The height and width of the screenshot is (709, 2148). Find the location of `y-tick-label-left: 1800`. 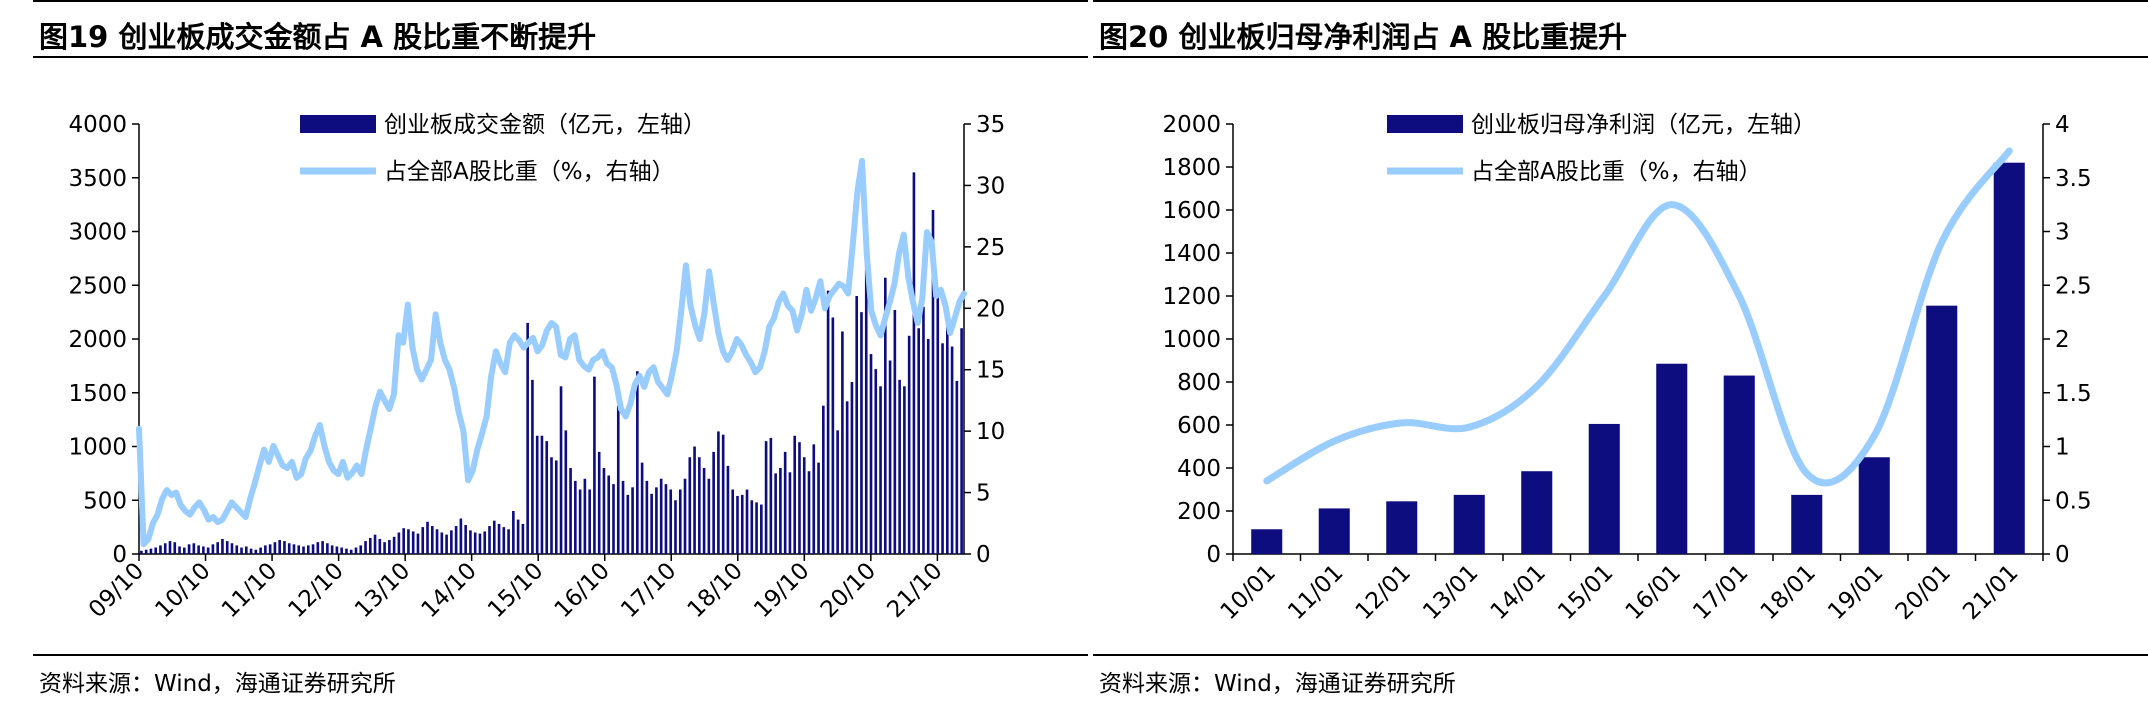

y-tick-label-left: 1800 is located at coordinates (1191, 168).